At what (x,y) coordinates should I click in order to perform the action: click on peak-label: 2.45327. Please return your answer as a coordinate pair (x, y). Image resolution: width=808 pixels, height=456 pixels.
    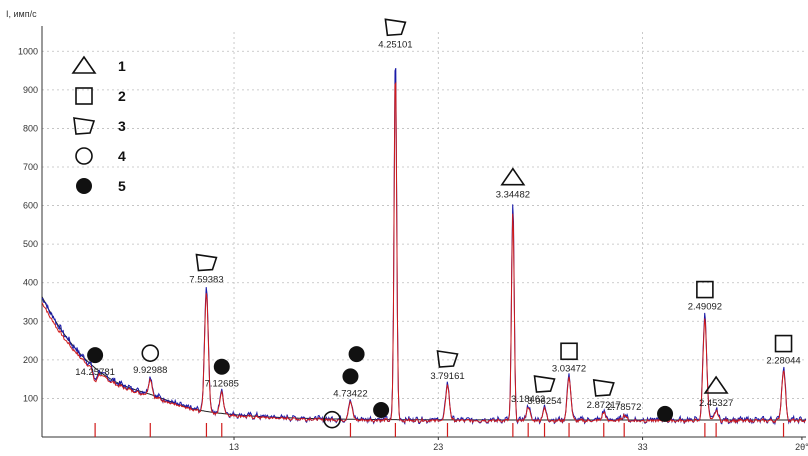
    Looking at the image, I should click on (716, 403).